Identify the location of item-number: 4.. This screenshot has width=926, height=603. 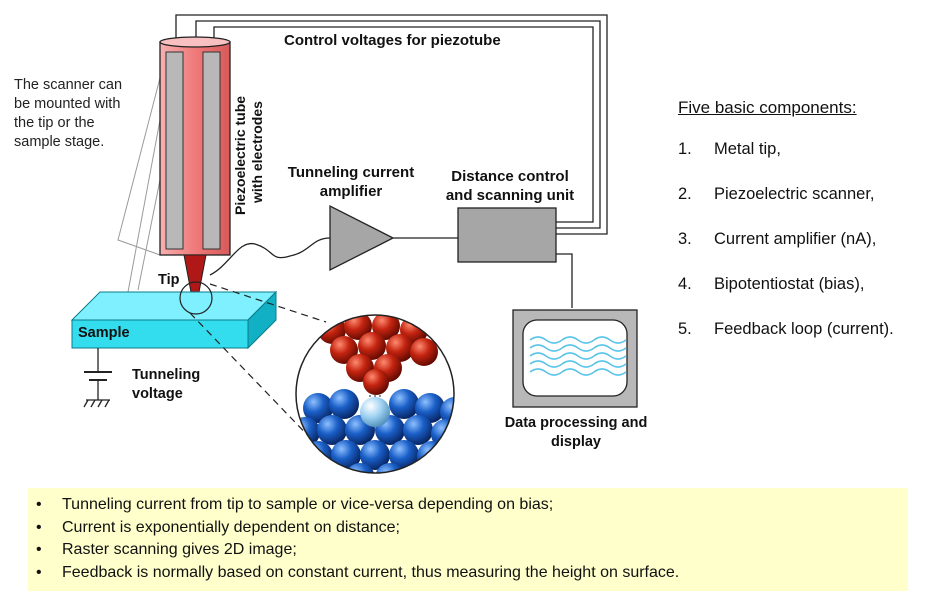
(685, 284).